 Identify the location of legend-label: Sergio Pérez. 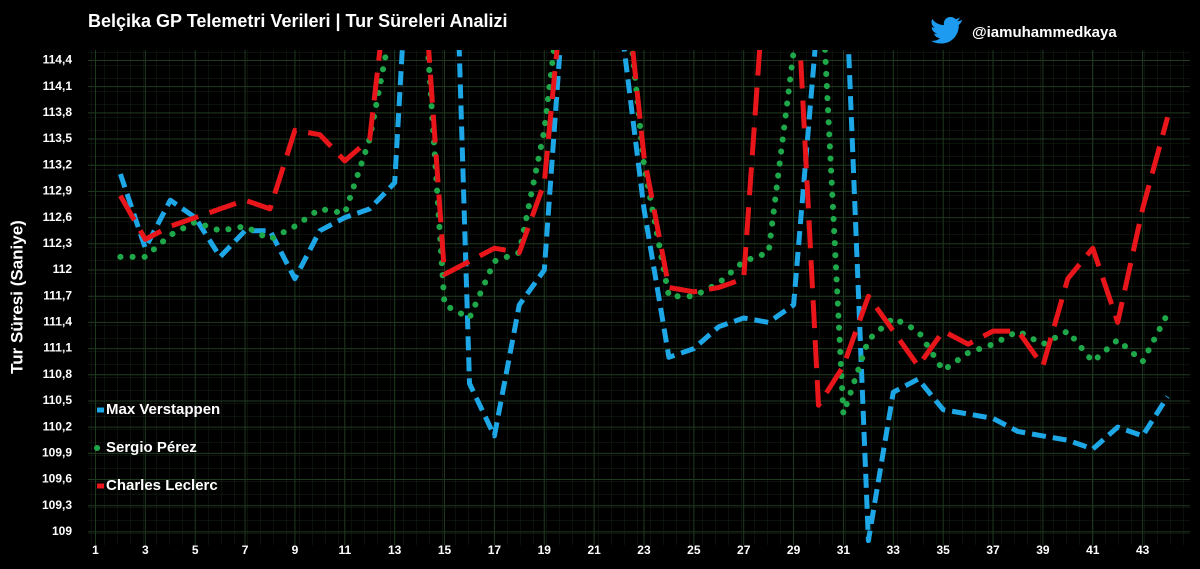
(151, 447).